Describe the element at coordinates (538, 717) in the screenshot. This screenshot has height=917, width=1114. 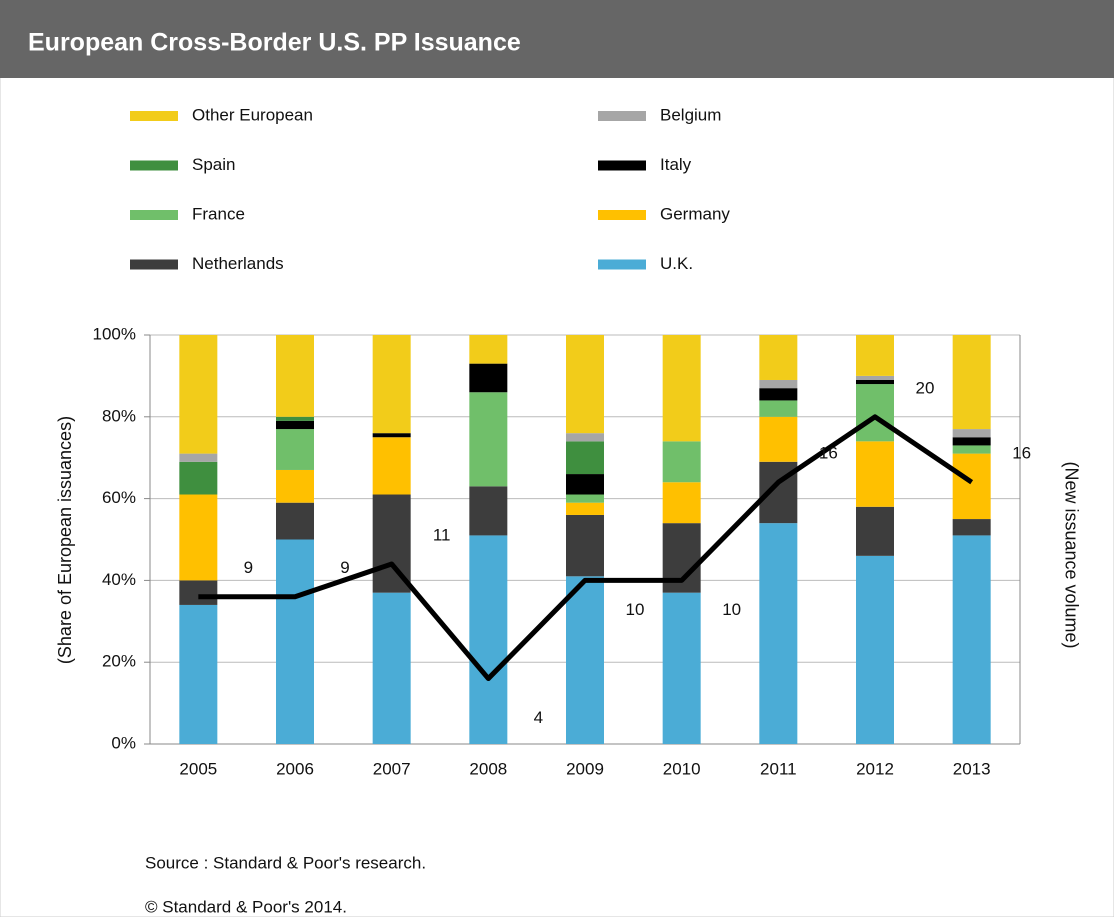
I see `data-label: 4` at that location.